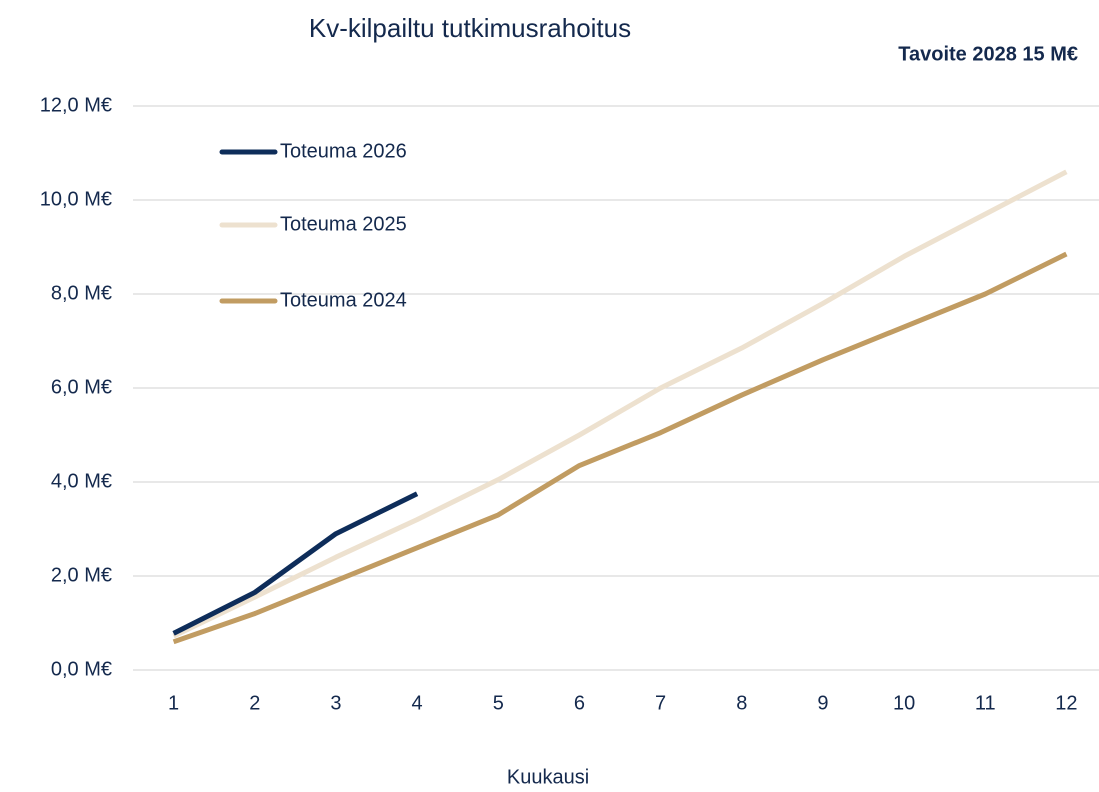 This screenshot has height=792, width=1099. Describe the element at coordinates (81, 669) in the screenshot. I see `y-tick-label: 0,0 M€` at that location.